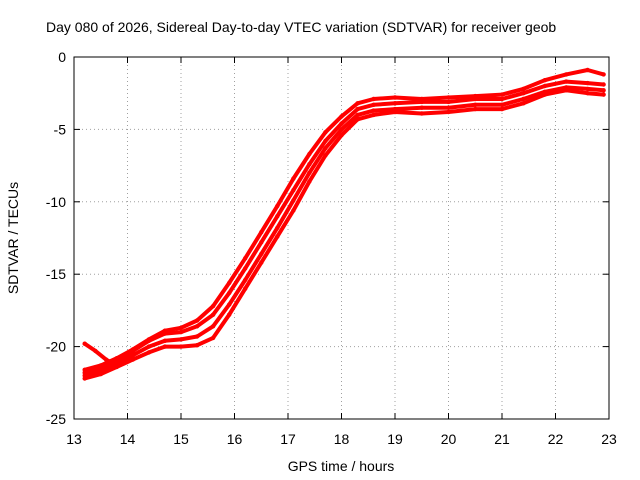  Describe the element at coordinates (13, 238) in the screenshot. I see `y-axis-label: SDTVAR / TECUs` at that location.